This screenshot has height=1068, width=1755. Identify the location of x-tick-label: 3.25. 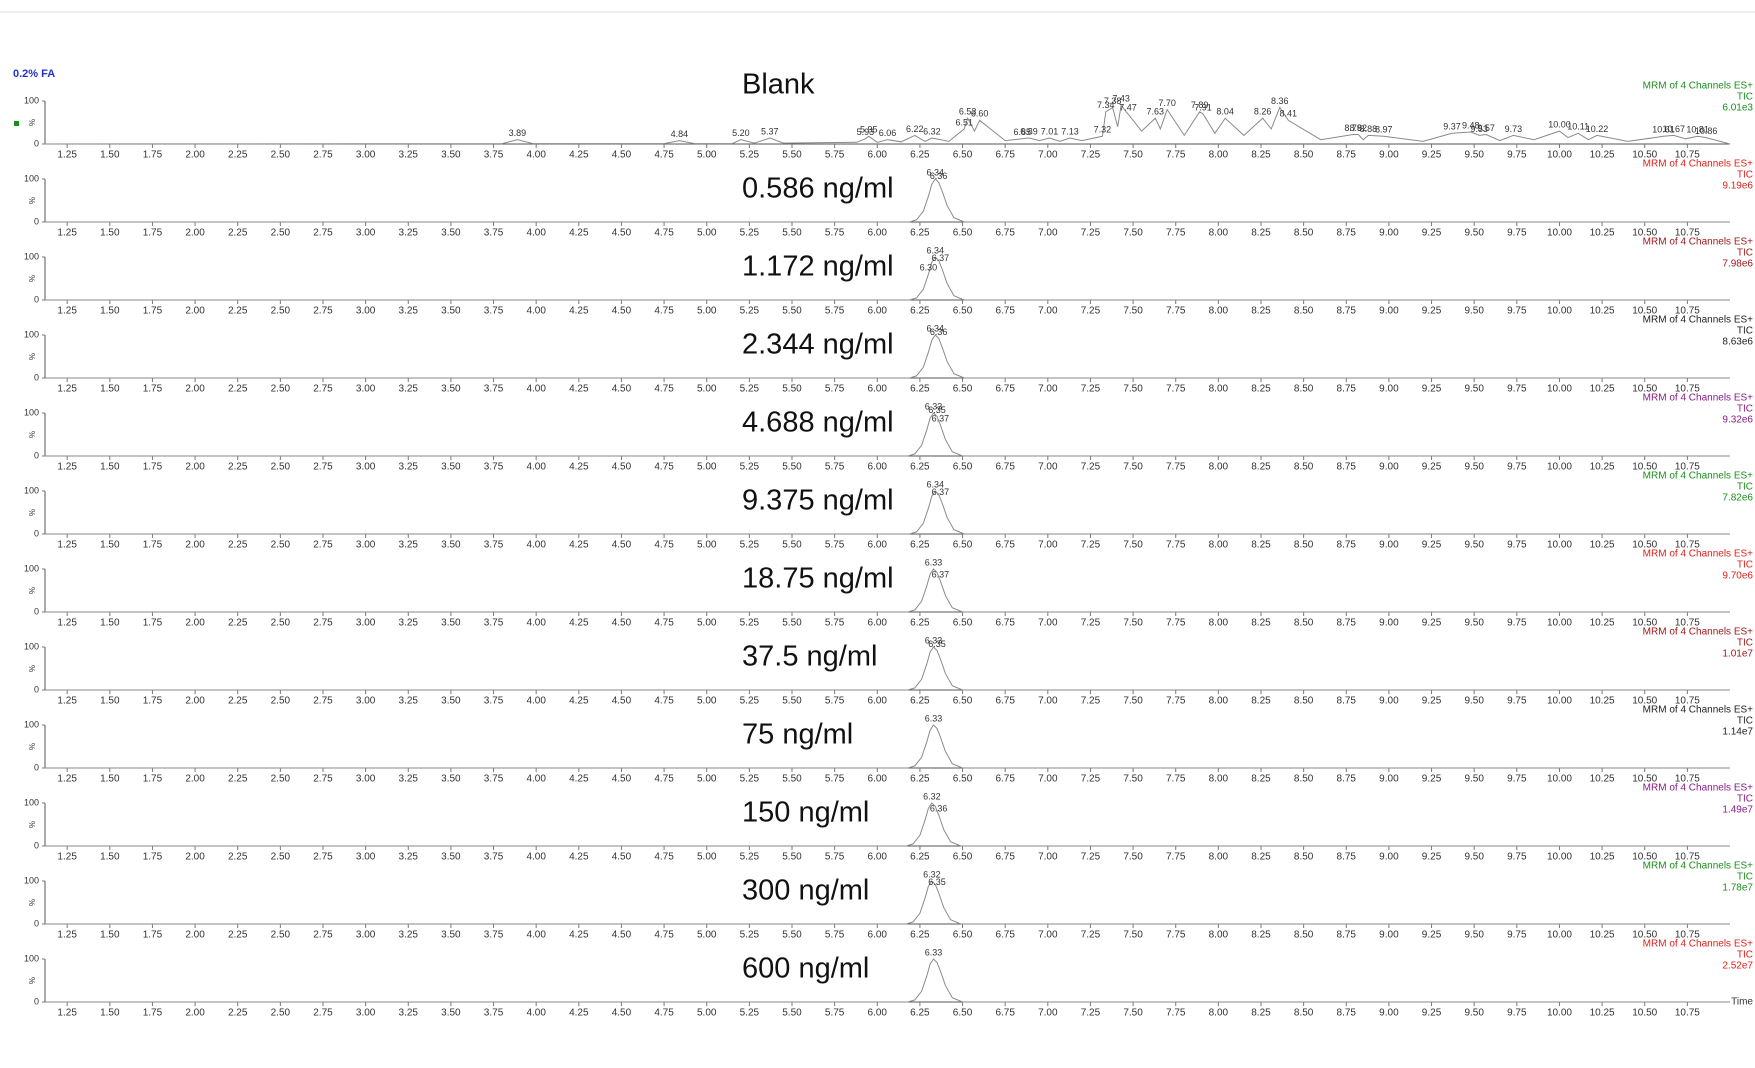
(409, 935).